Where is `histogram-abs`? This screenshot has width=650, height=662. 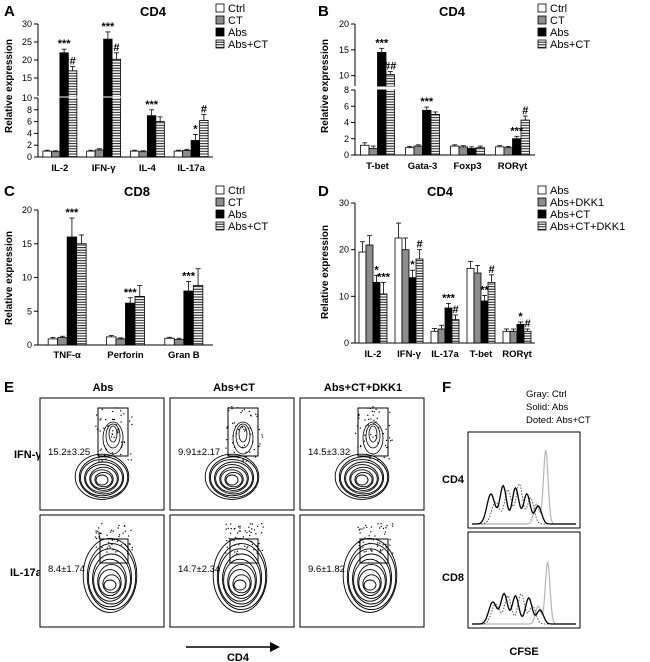
histogram-abs is located at coordinates (524, 504).